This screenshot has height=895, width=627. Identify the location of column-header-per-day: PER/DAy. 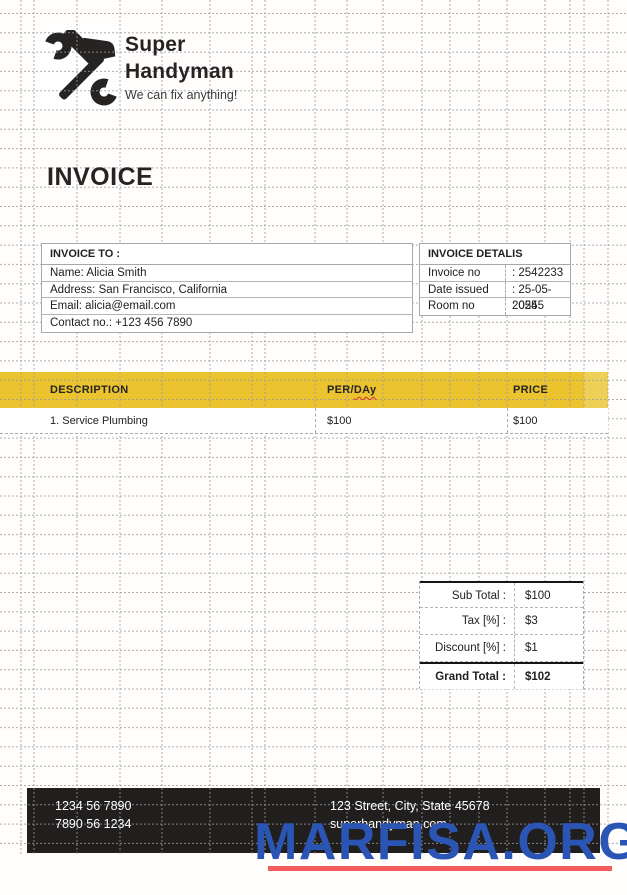
(351, 390).